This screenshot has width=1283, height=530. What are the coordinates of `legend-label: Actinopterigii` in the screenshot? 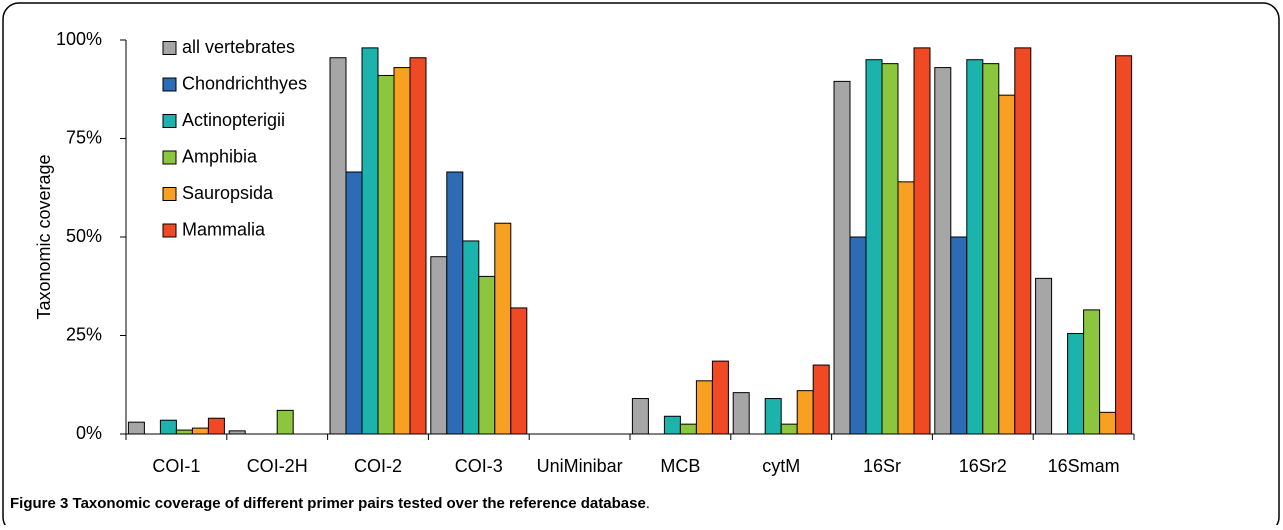 It's located at (233, 120).